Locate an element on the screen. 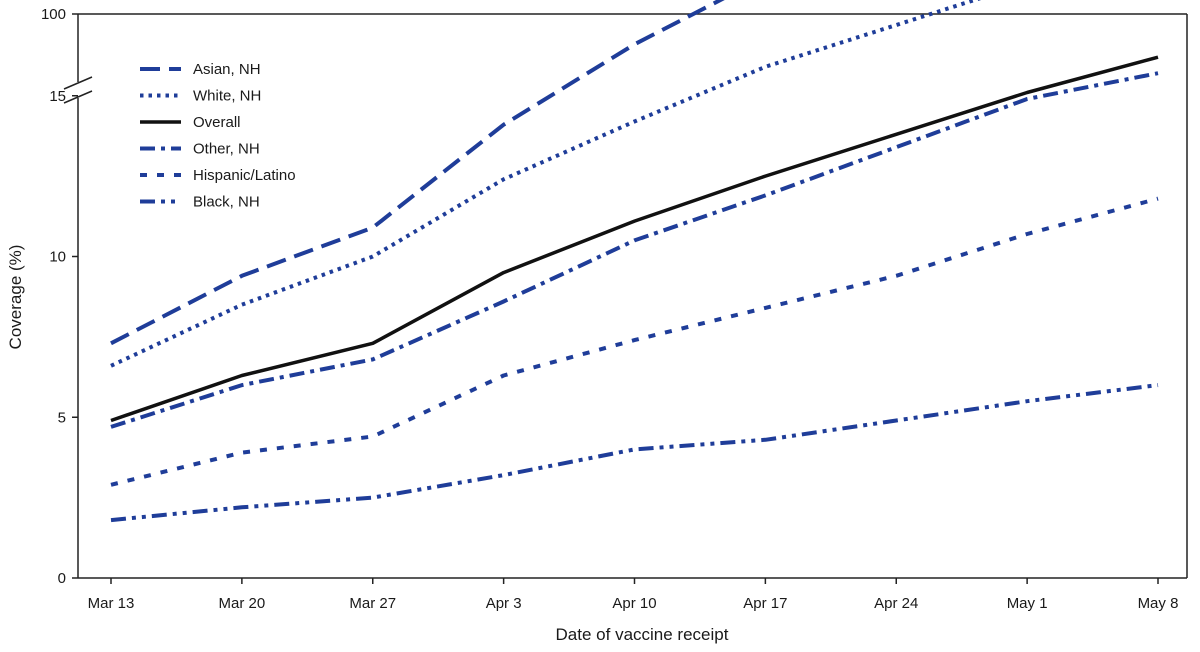 This screenshot has width=1200, height=652. x-tick-label: Mar 20 is located at coordinates (242, 603).